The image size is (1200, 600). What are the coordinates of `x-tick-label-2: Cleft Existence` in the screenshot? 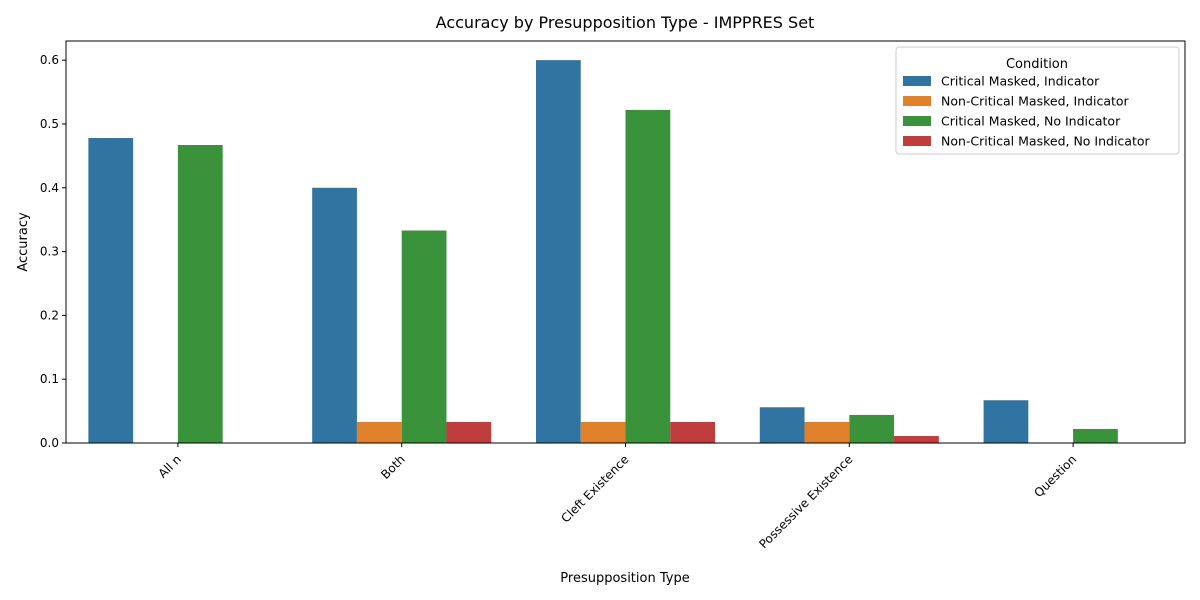 It's located at (594, 488).